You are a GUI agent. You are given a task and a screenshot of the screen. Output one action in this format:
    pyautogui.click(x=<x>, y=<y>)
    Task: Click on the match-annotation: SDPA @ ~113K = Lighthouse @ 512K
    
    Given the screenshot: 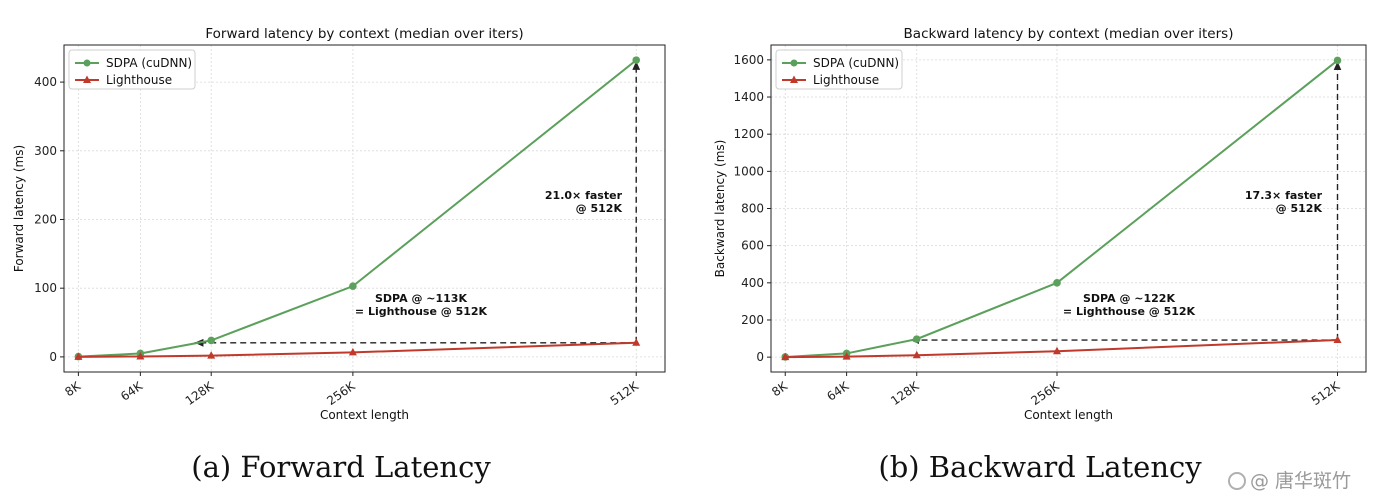 What is the action you would take?
    pyautogui.click(x=421, y=305)
    